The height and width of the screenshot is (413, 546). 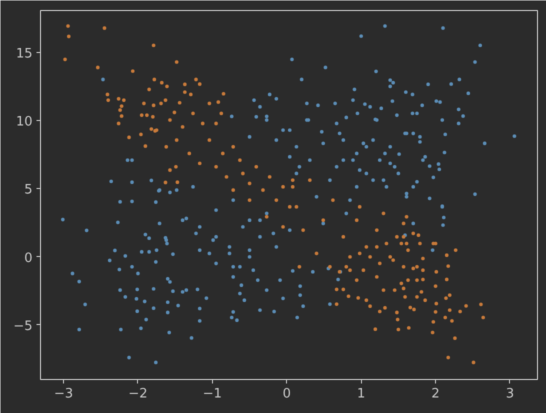 What do you see at coordinates (64, 394) in the screenshot?
I see `x-tick-label: −3` at bounding box center [64, 394].